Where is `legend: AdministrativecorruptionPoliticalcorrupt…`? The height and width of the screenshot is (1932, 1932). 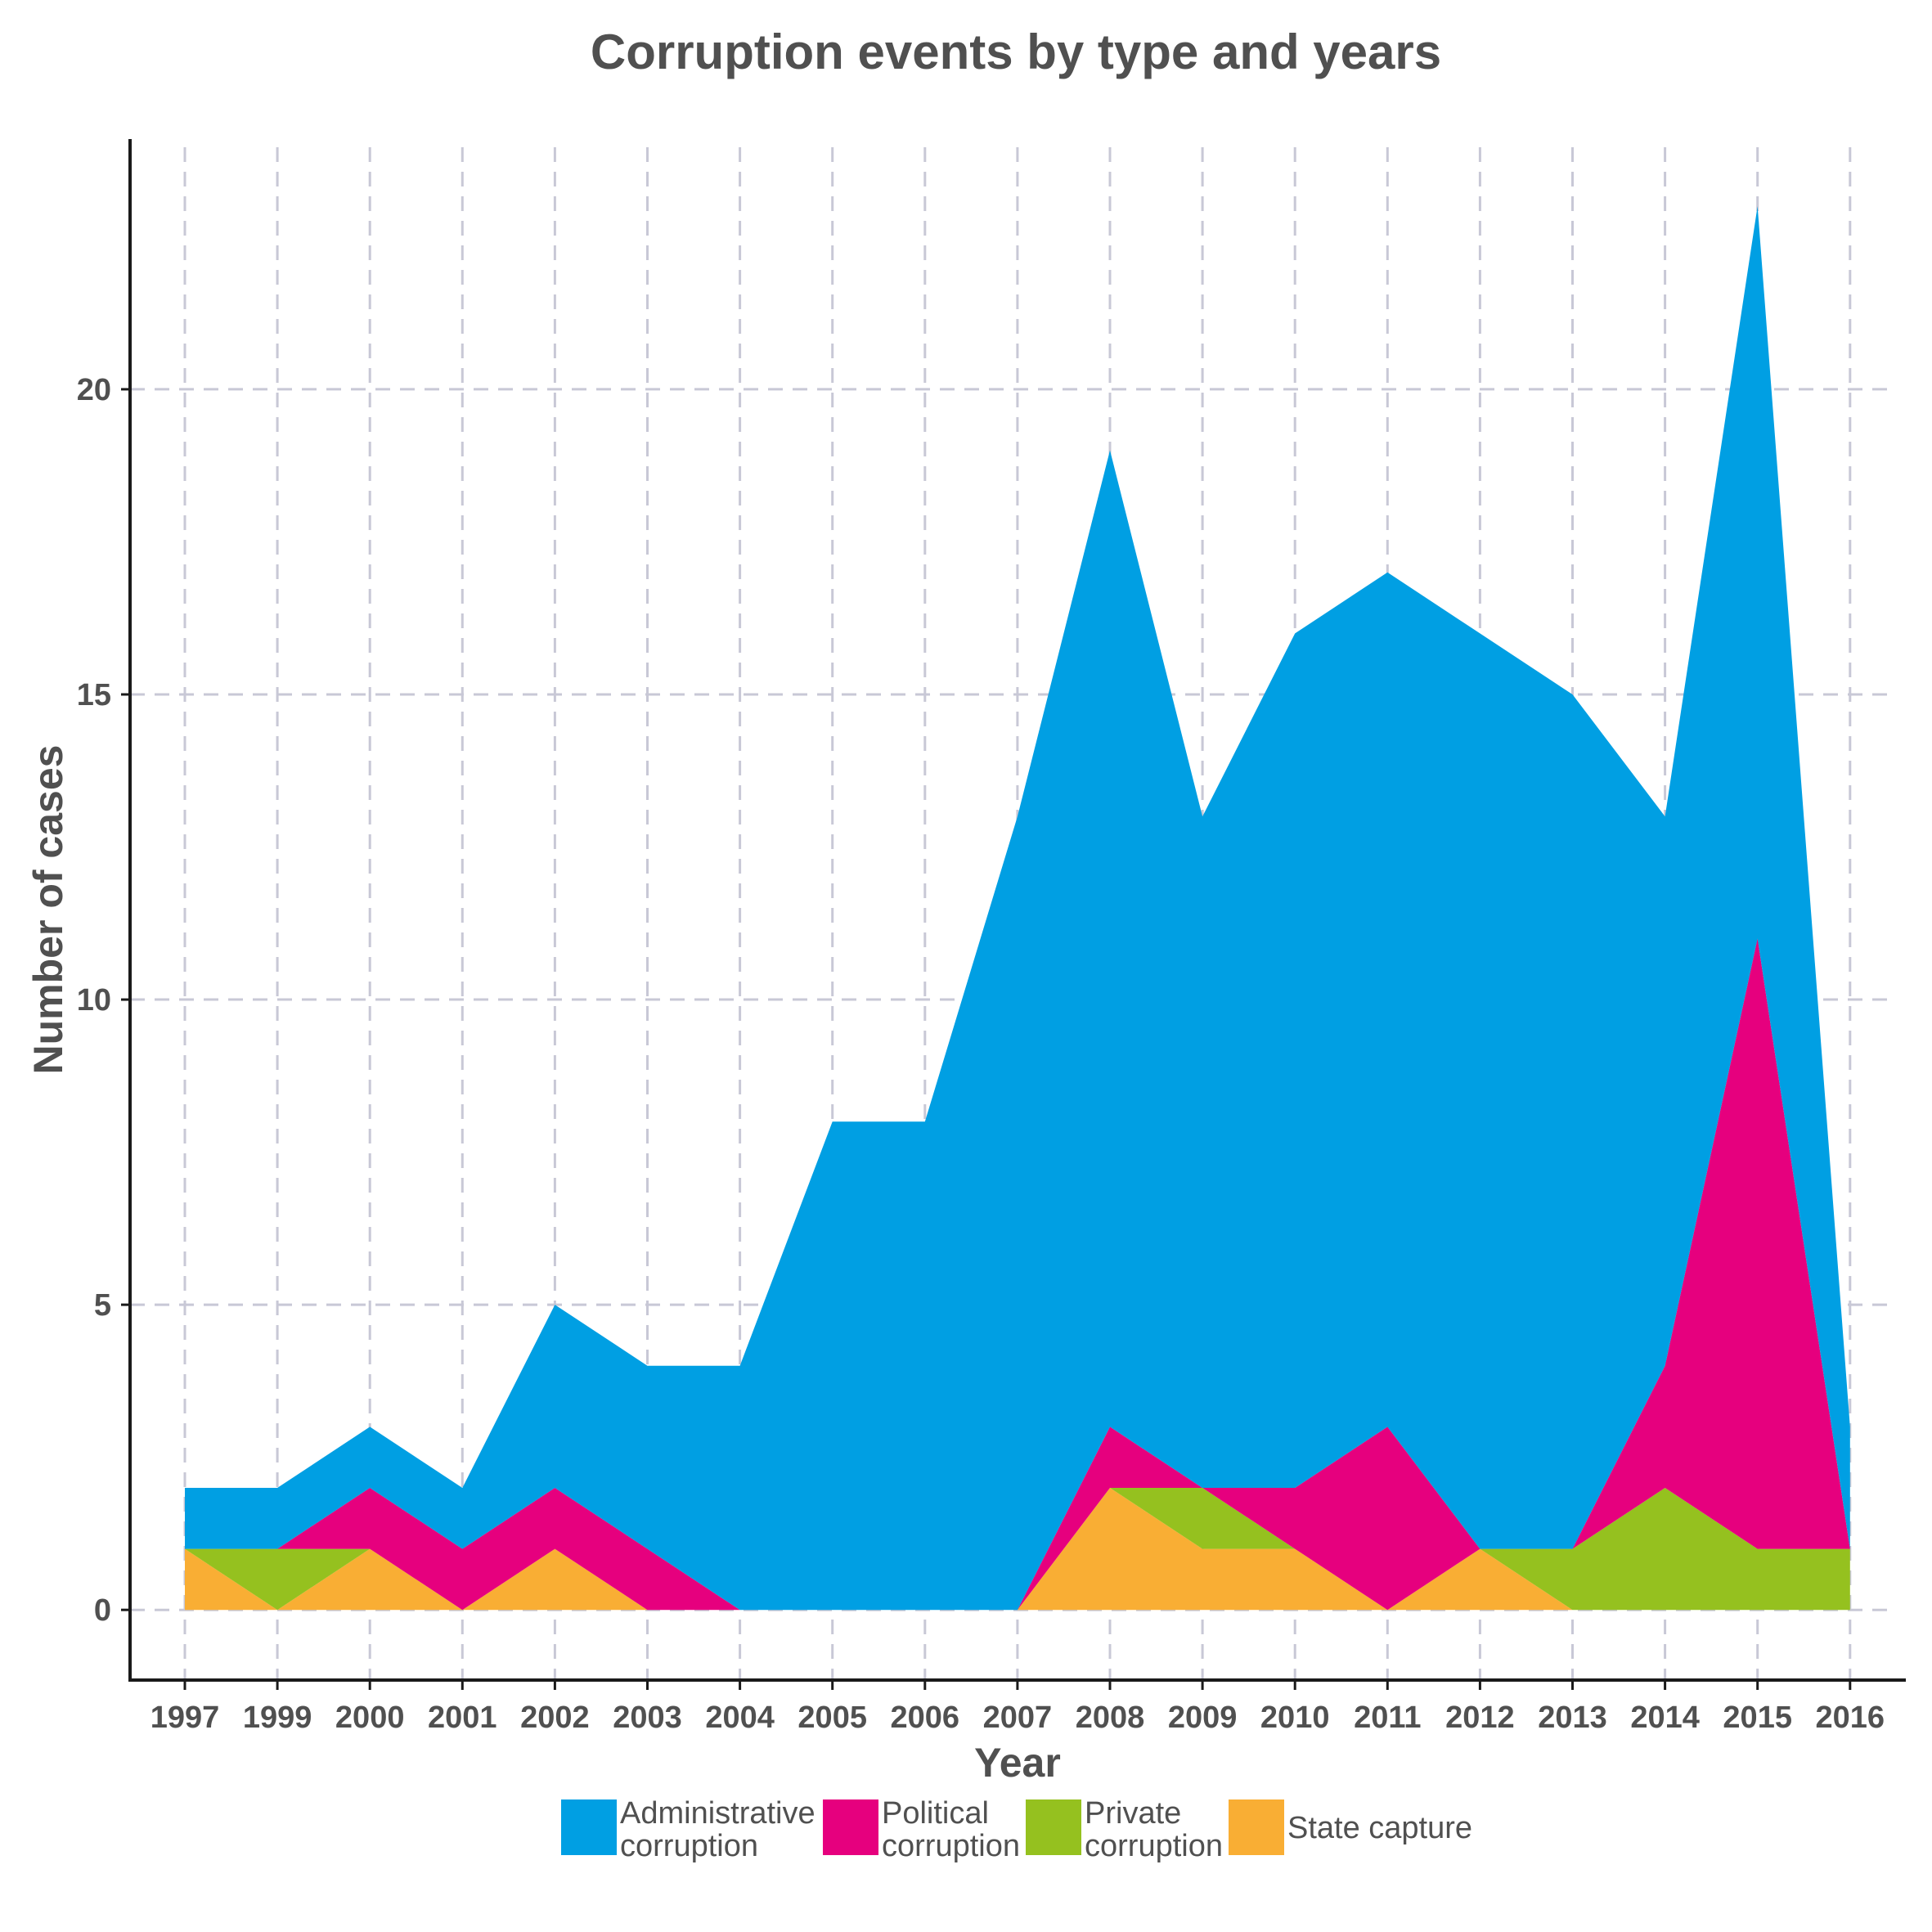 legend: AdministrativecorruptionPoliticalcorrupt… is located at coordinates (1016, 1830).